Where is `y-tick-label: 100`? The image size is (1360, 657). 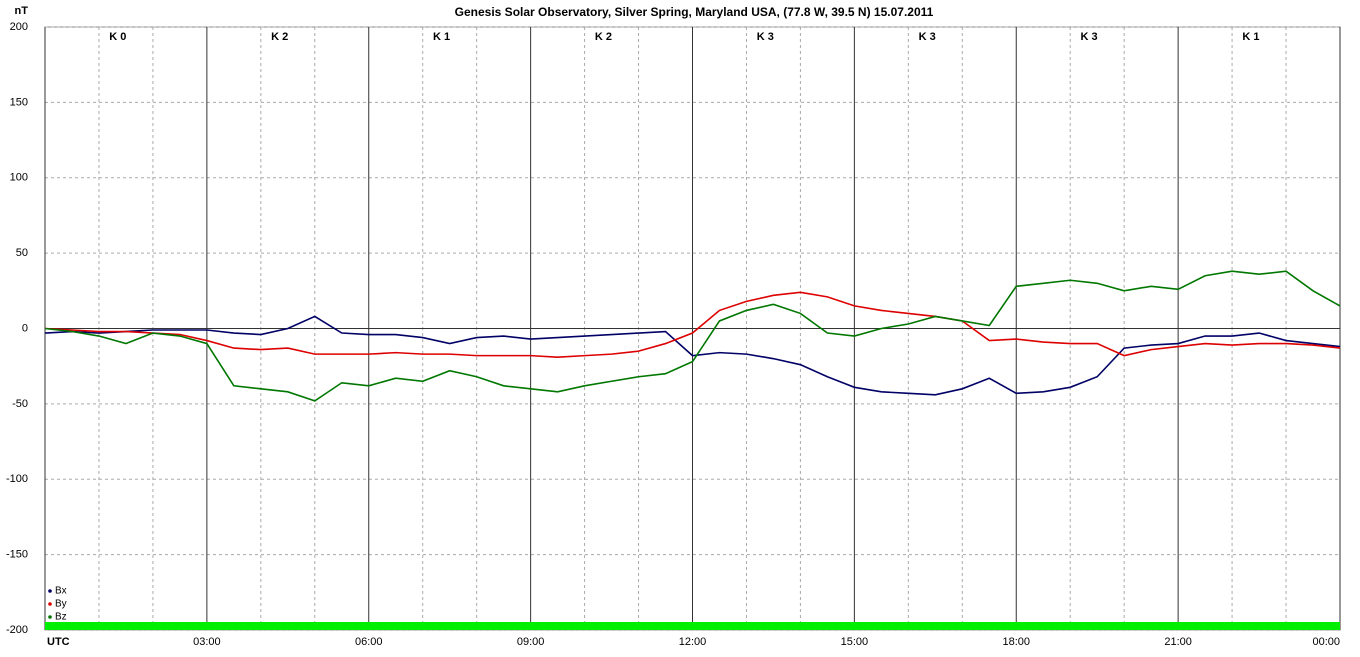
y-tick-label: 100 is located at coordinates (19, 178).